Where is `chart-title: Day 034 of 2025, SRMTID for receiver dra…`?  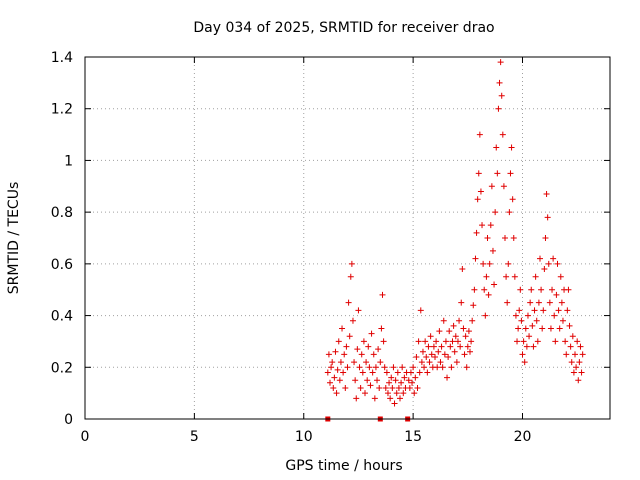 chart-title: Day 034 of 2025, SRMTID for receiver dra… is located at coordinates (343, 28).